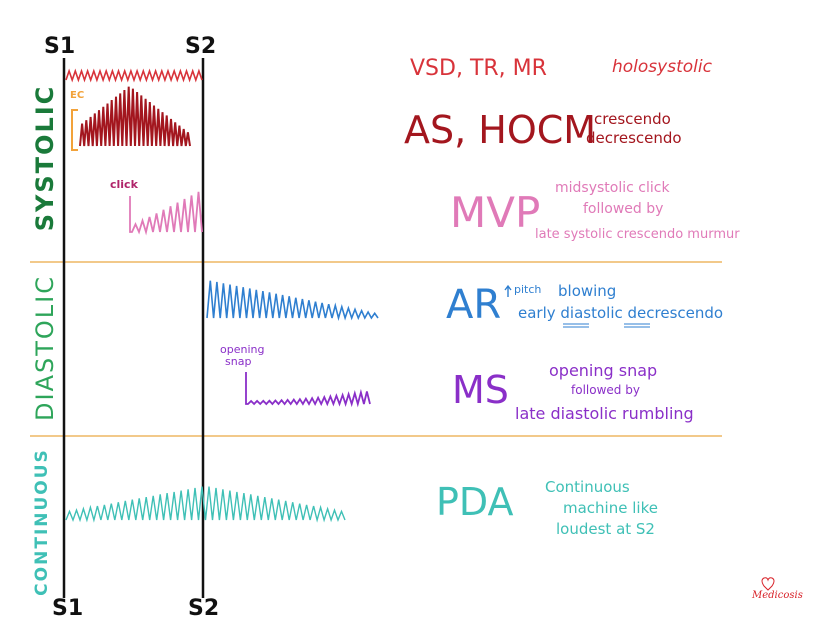  Describe the element at coordinates (621, 313) in the screenshot. I see `murmur-desc-ar-line2: early diastolic decrescendo` at that location.